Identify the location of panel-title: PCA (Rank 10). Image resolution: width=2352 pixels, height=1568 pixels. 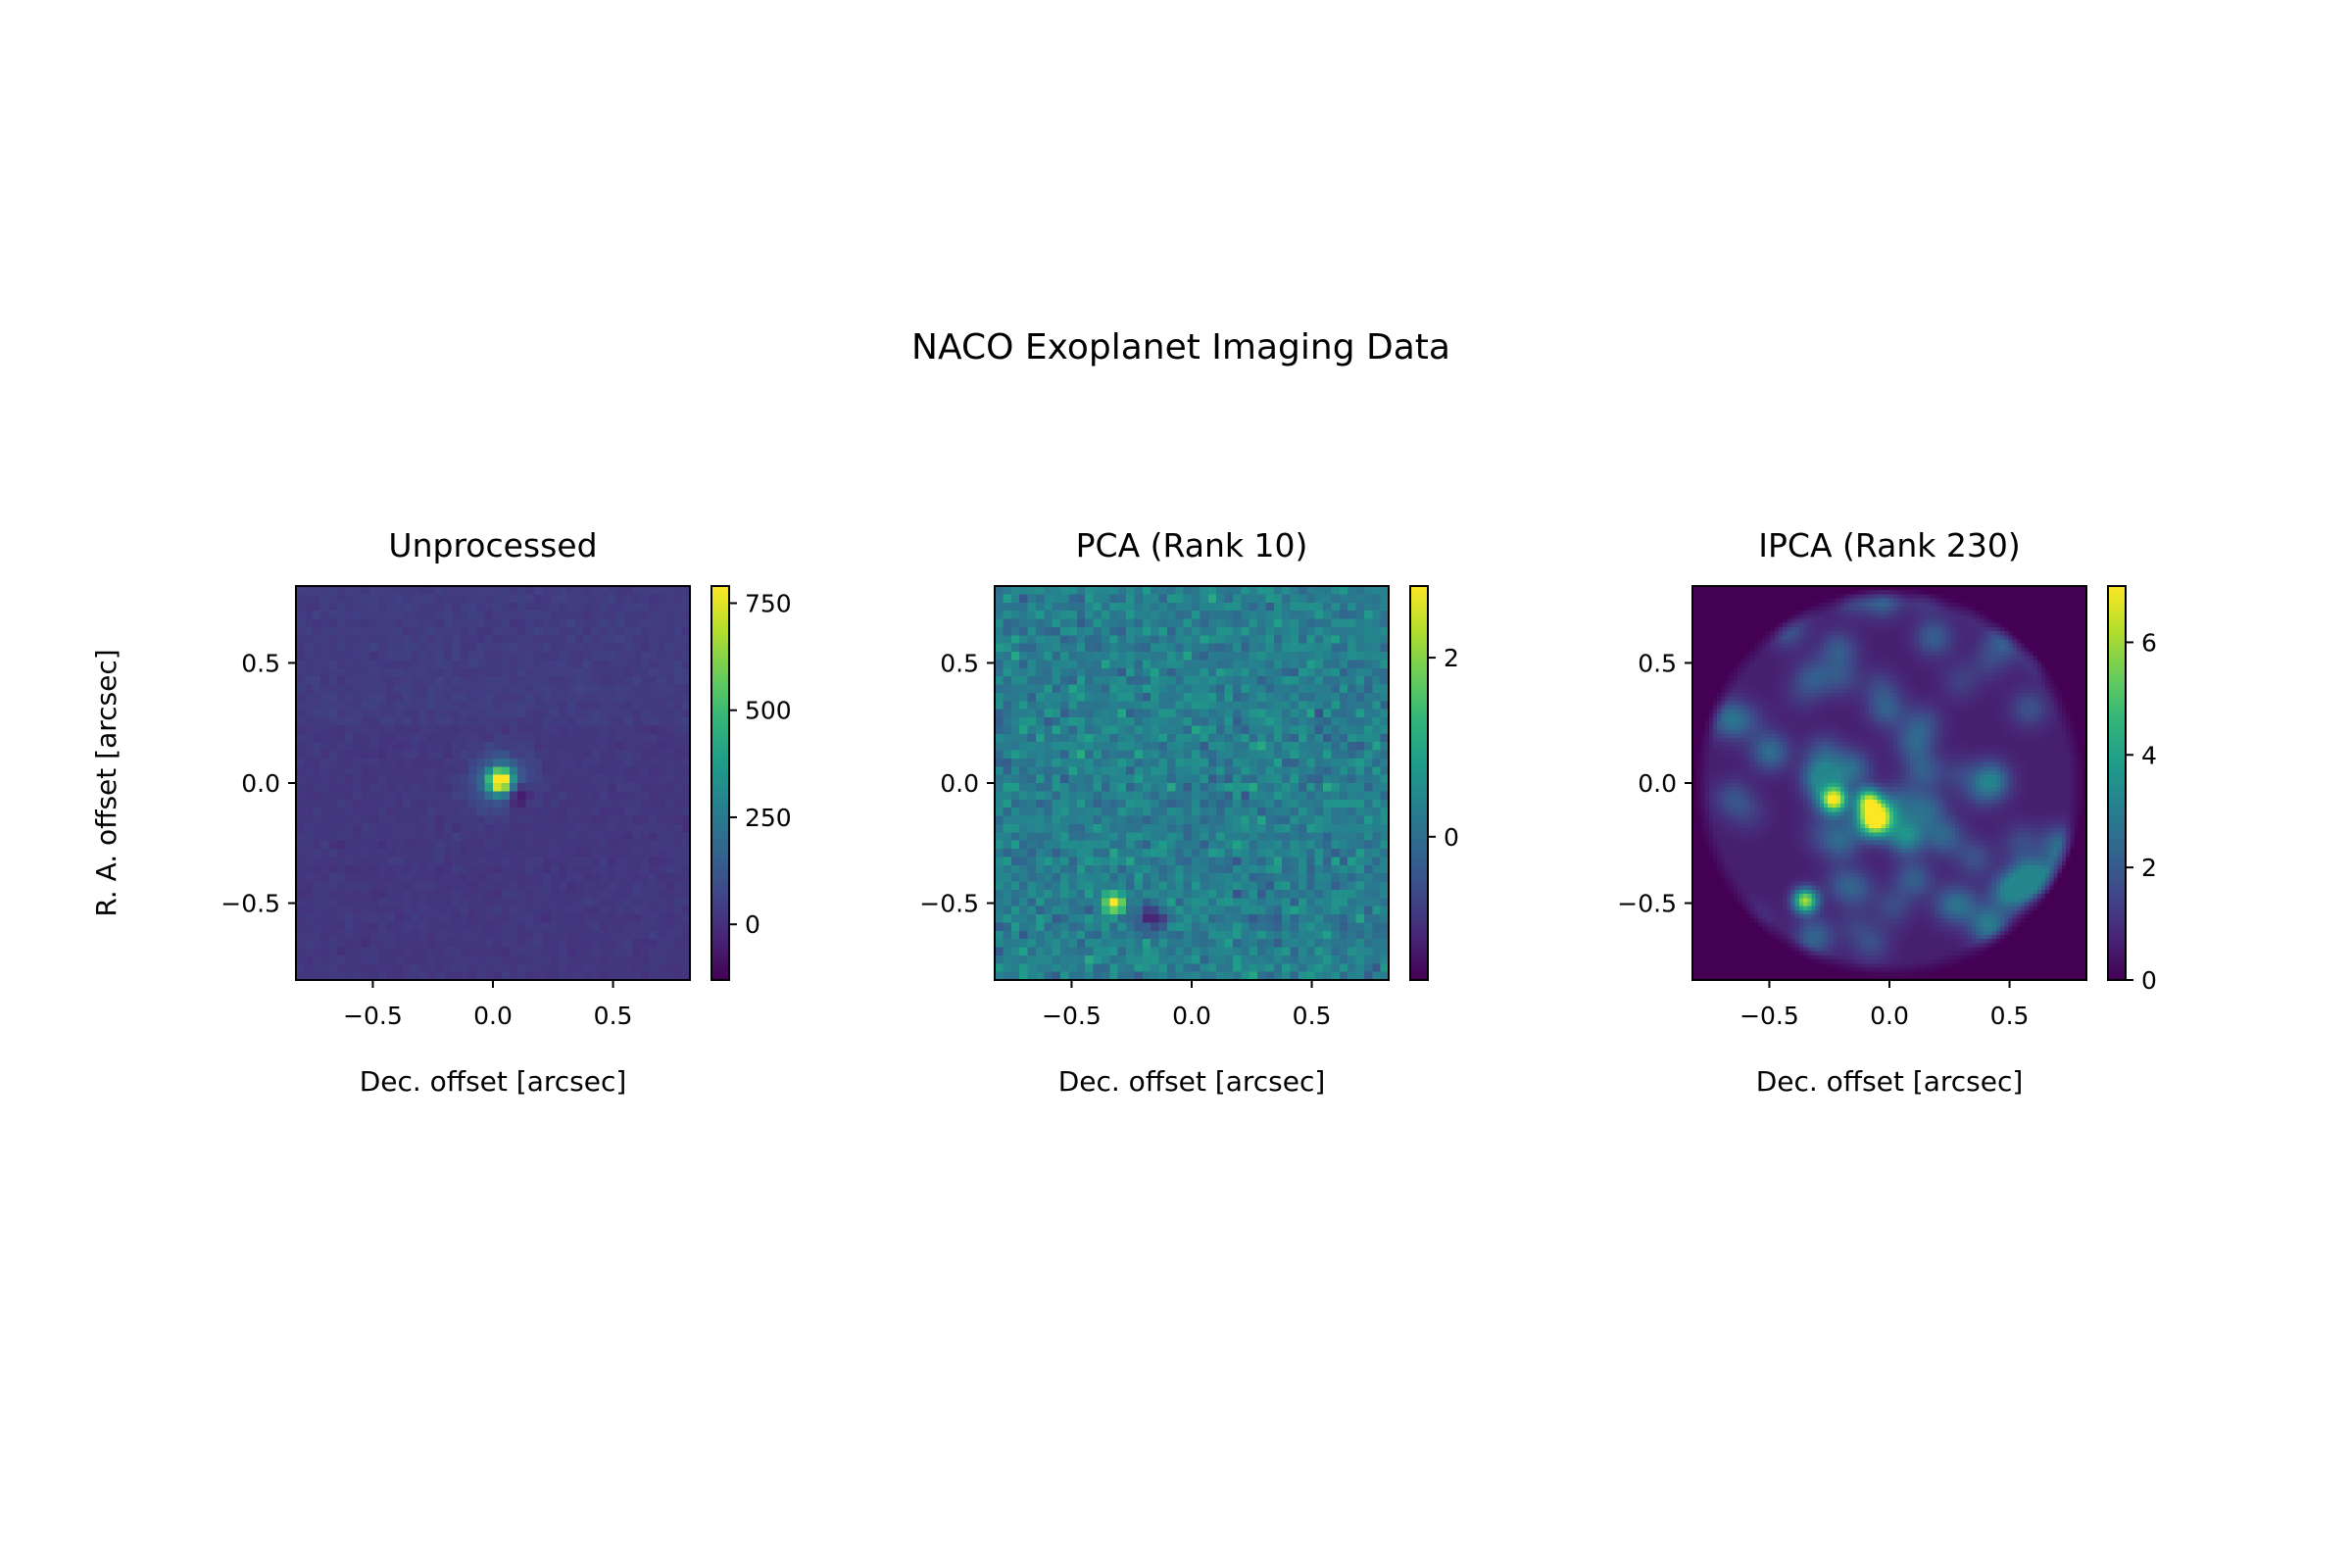
(1192, 545).